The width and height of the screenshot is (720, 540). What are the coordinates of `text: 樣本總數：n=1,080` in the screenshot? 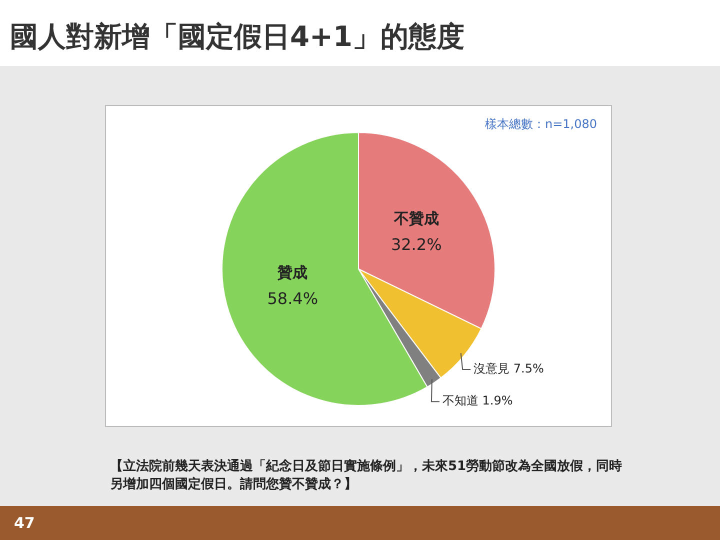 It's located at (540, 124).